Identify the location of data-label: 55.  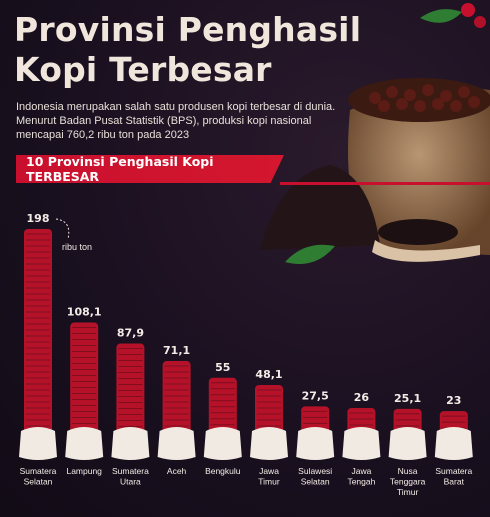
(222, 367).